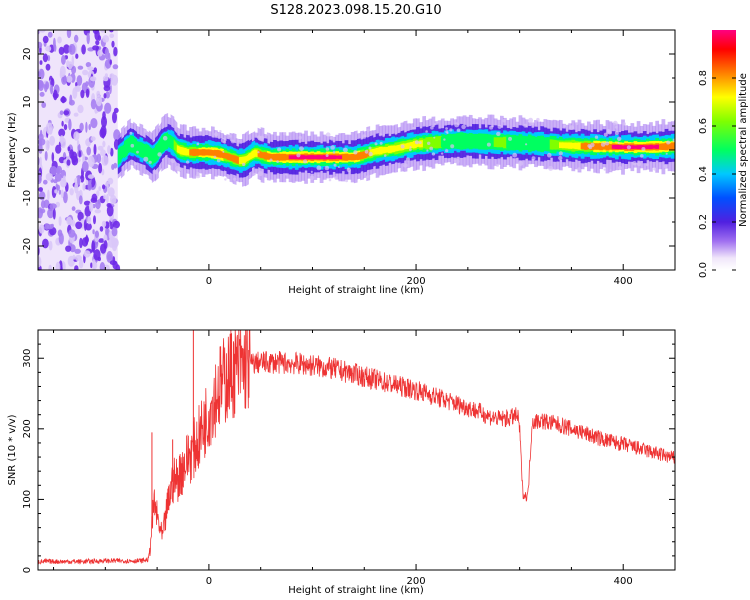 The image size is (750, 600). Describe the element at coordinates (724, 150) in the screenshot. I see `colorbar-gradient` at that location.